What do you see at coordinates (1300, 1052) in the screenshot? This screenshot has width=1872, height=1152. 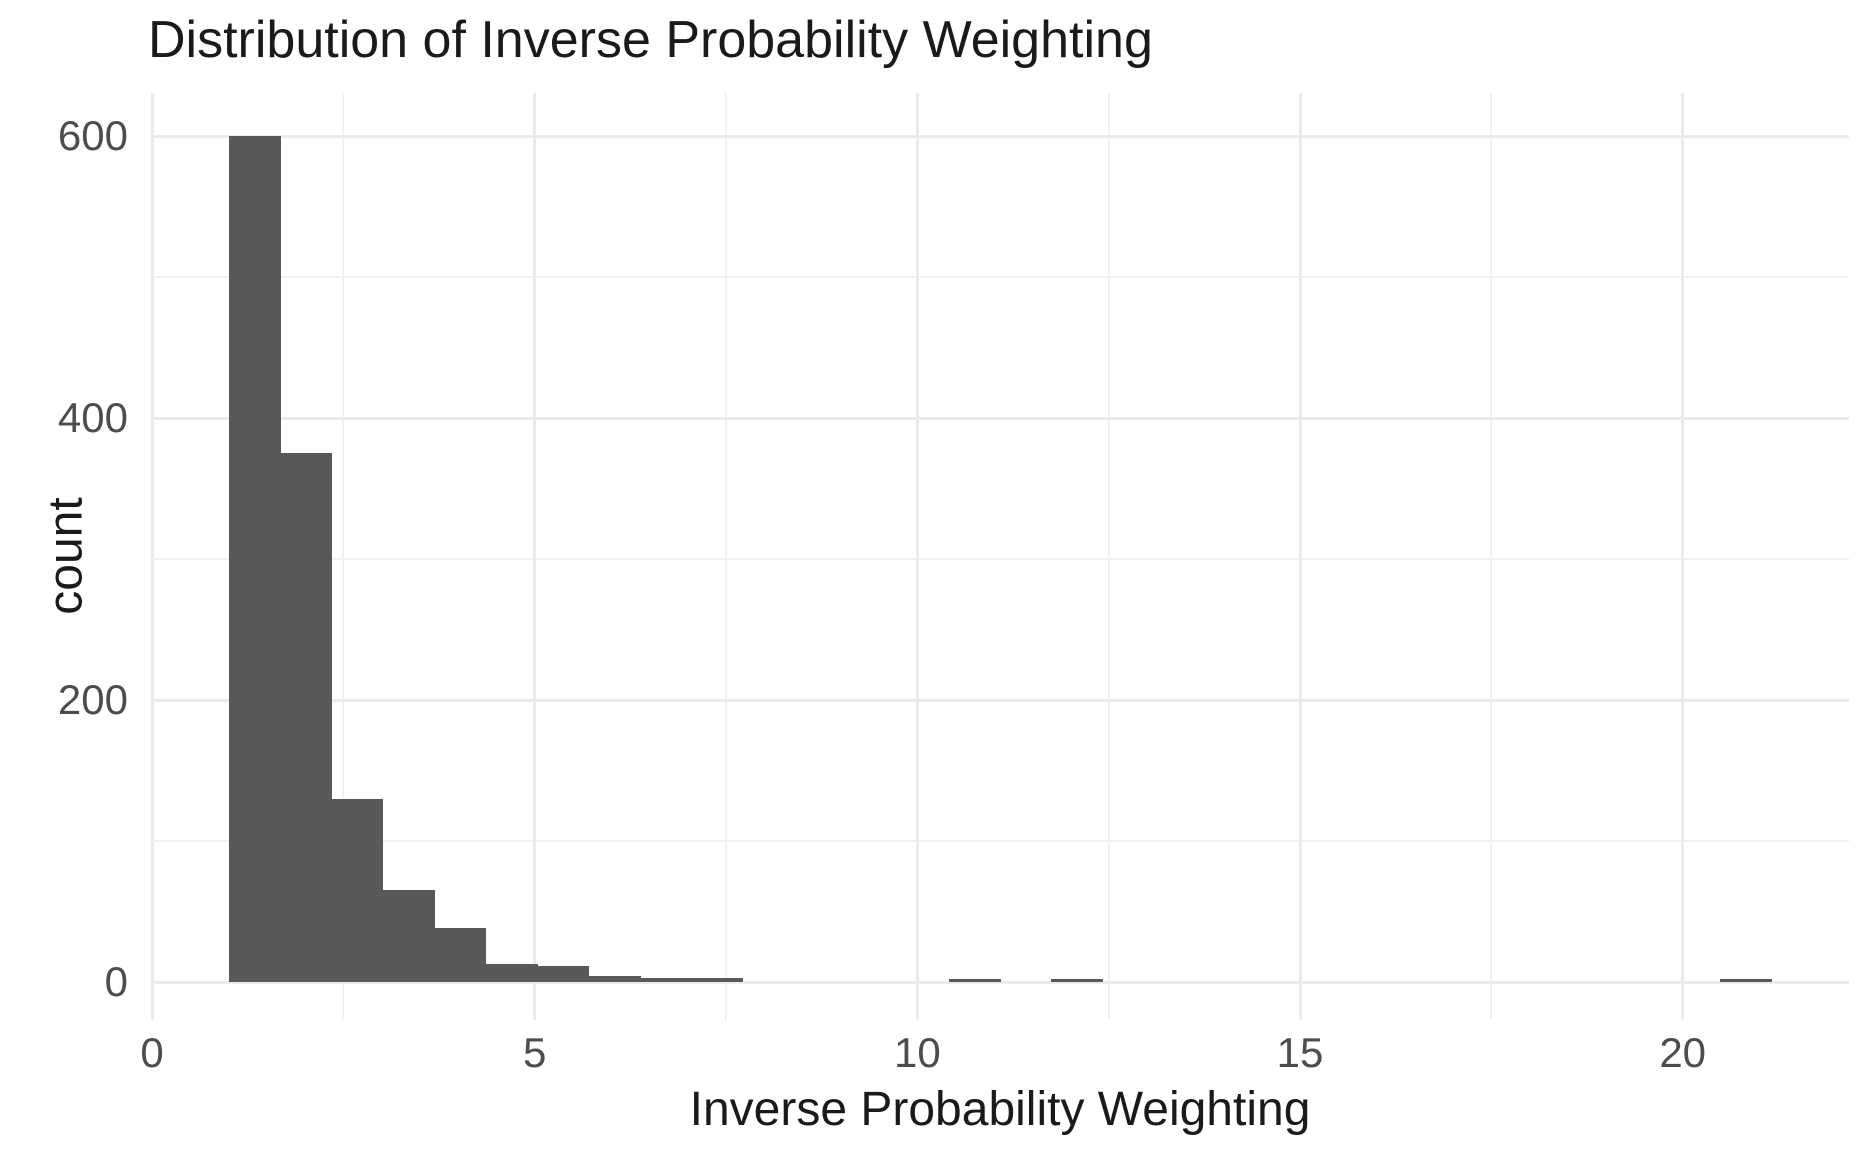 I see `x-tick-label: 15` at bounding box center [1300, 1052].